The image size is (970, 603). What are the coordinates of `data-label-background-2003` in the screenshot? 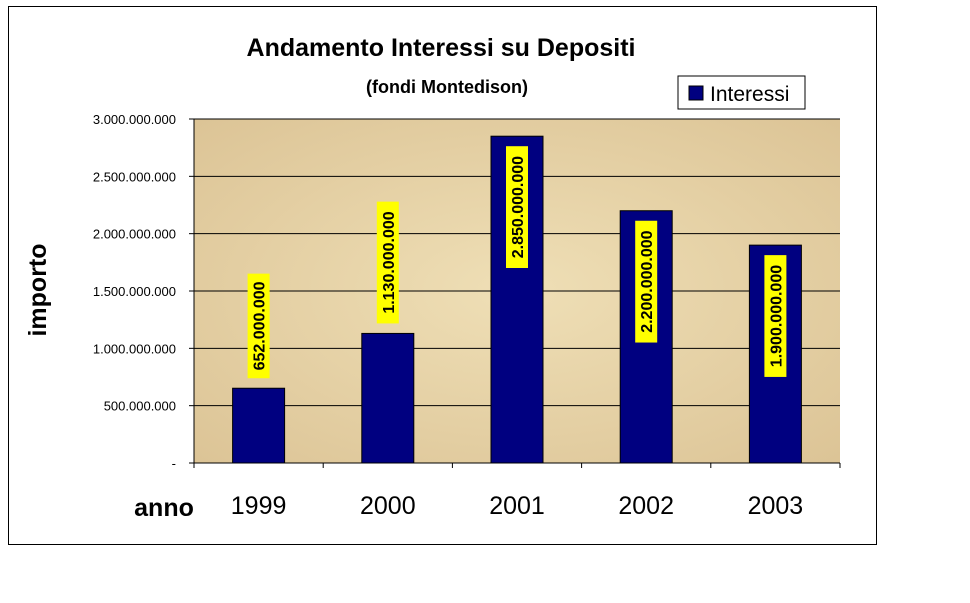 It's located at (775, 316).